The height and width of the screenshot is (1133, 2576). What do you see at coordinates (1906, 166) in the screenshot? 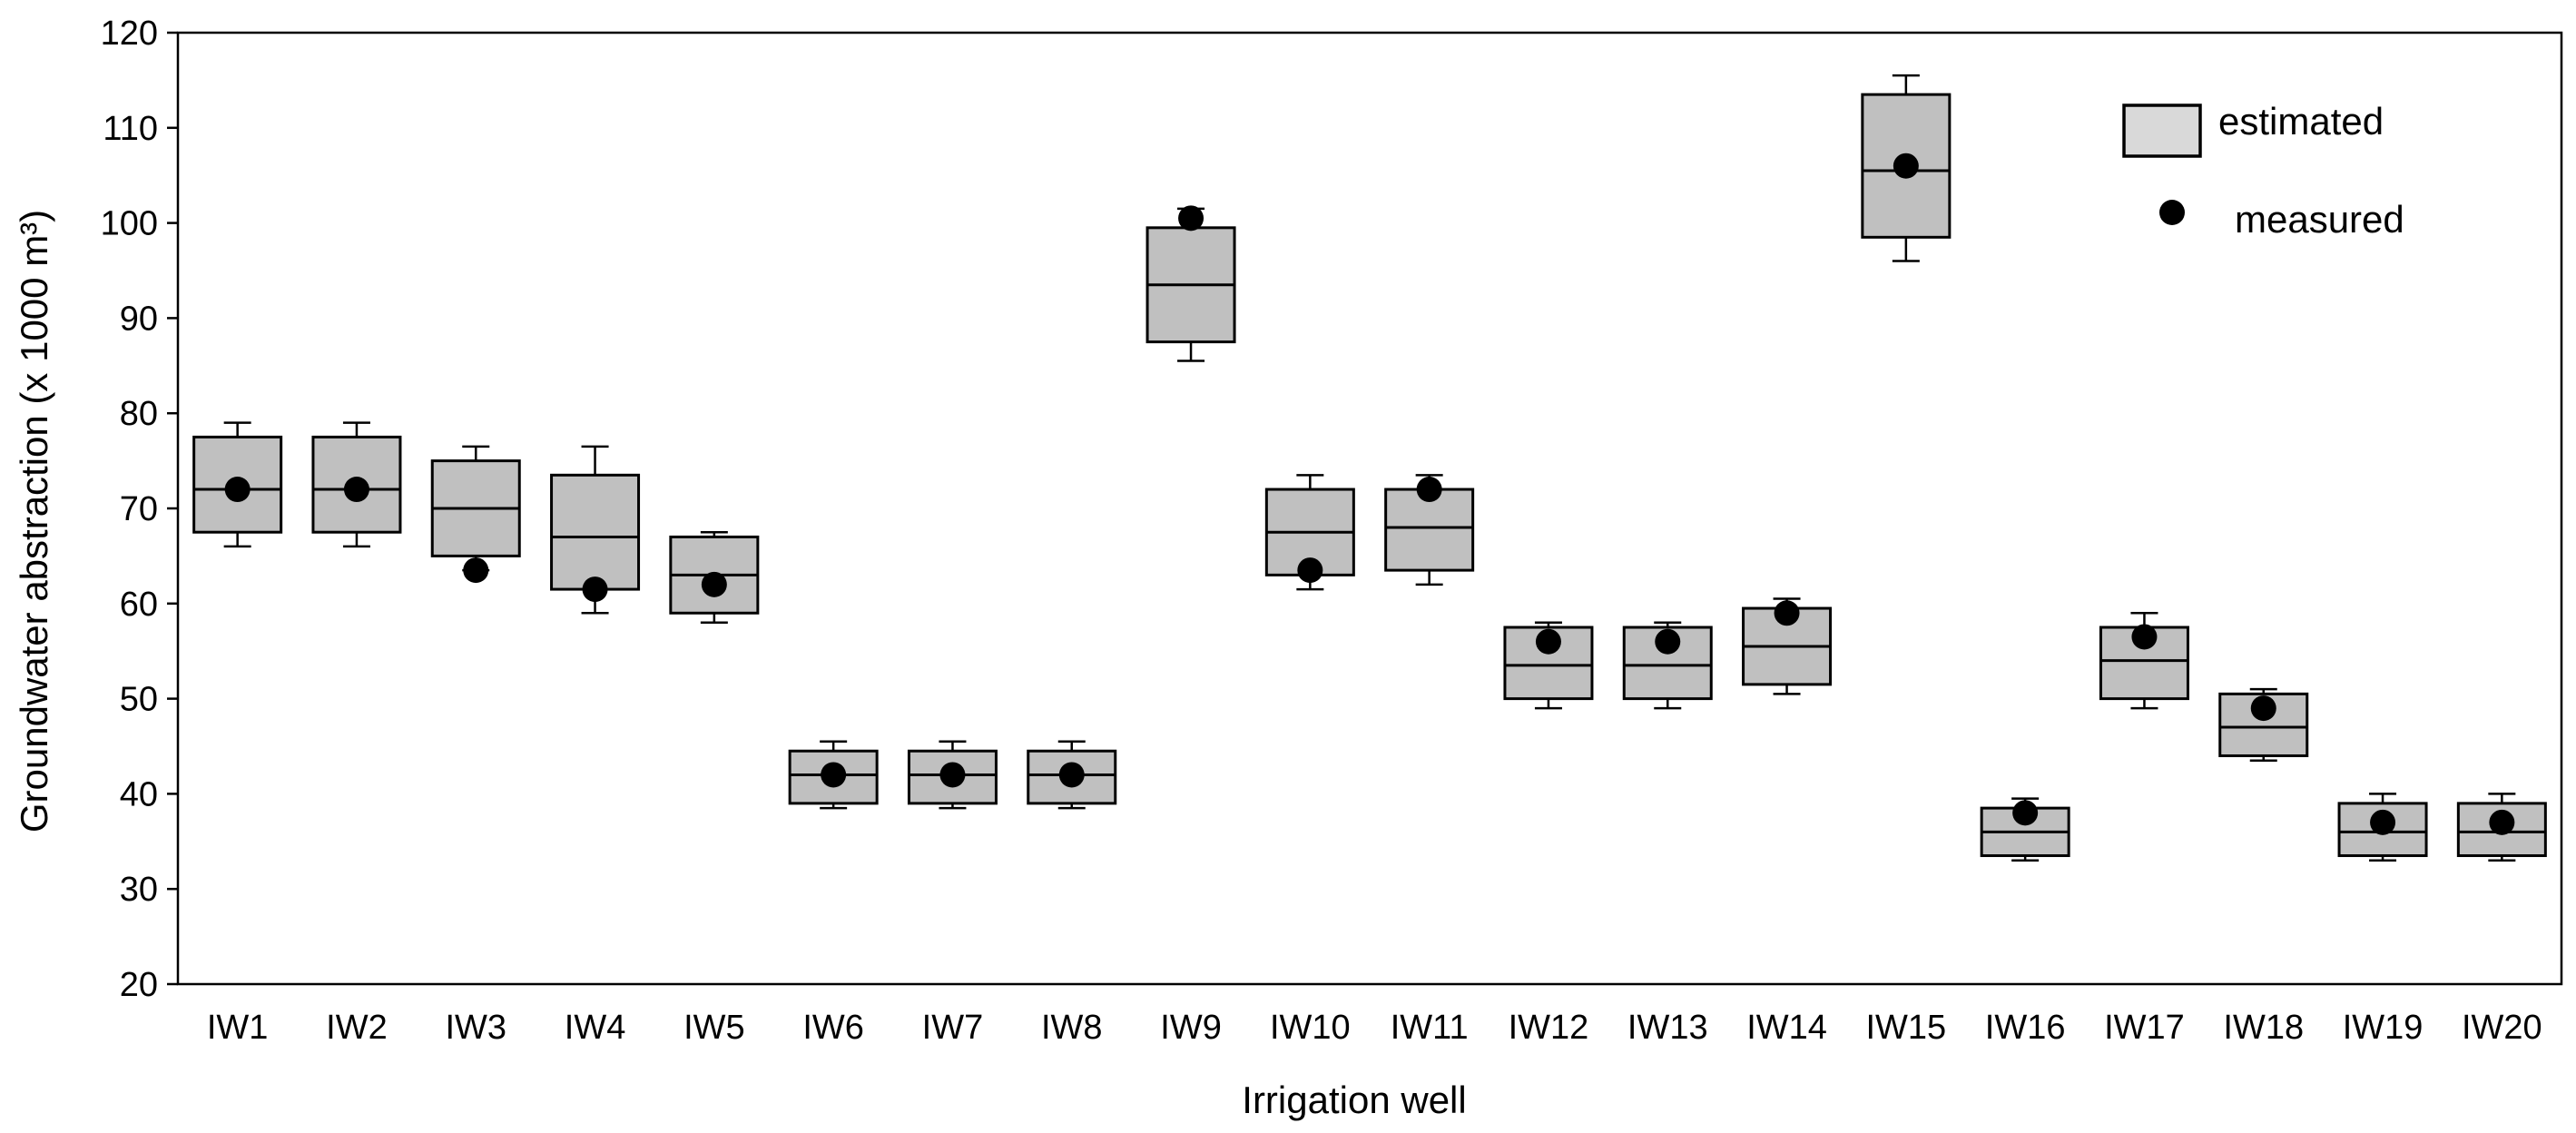
I see `measured-point-iw15` at bounding box center [1906, 166].